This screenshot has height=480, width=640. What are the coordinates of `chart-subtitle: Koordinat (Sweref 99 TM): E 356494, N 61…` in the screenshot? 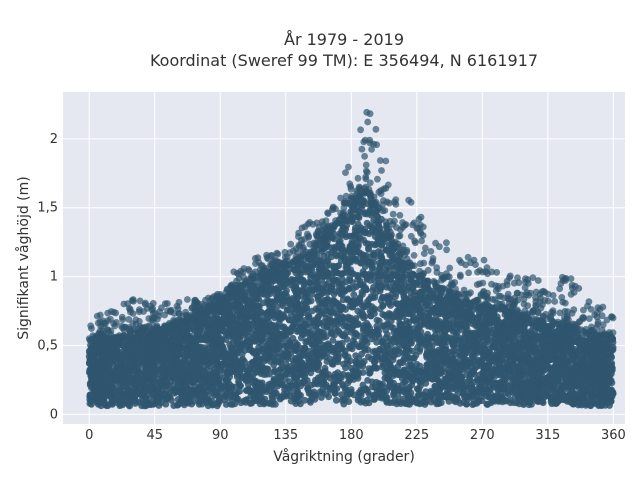 It's located at (344, 60).